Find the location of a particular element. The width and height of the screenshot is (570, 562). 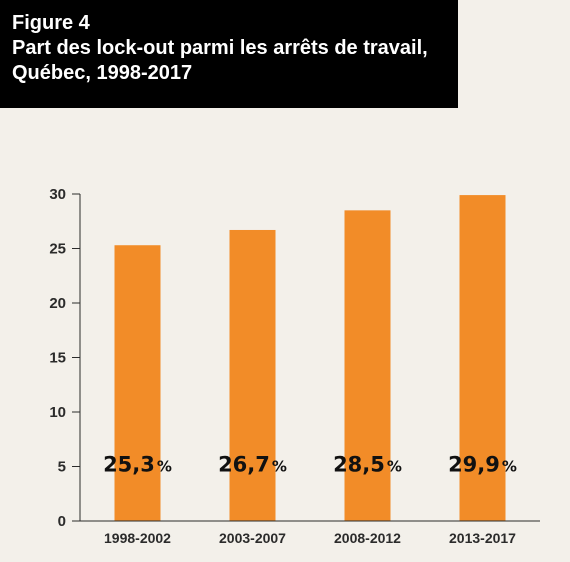

y-tick-20: 20 is located at coordinates (64, 303).